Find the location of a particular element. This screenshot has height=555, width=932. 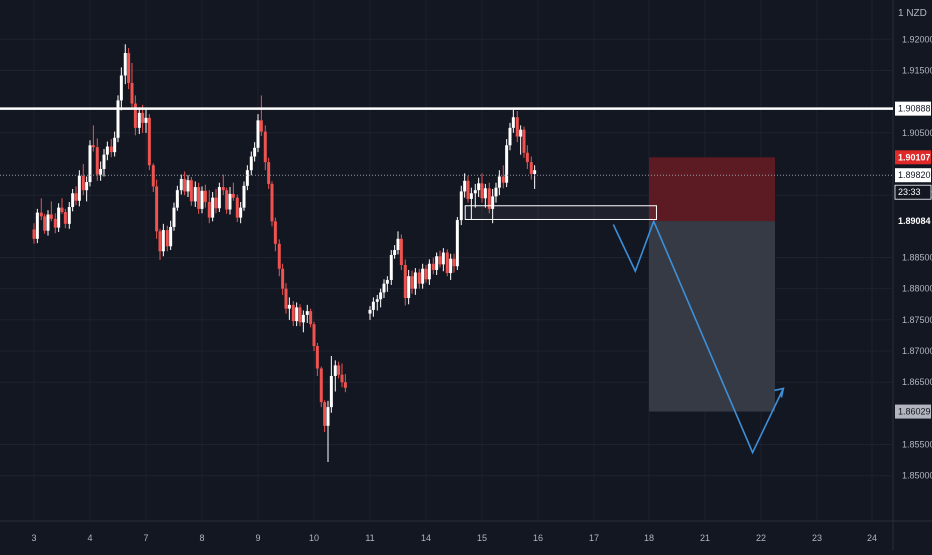

support-zone-box is located at coordinates (560, 212).